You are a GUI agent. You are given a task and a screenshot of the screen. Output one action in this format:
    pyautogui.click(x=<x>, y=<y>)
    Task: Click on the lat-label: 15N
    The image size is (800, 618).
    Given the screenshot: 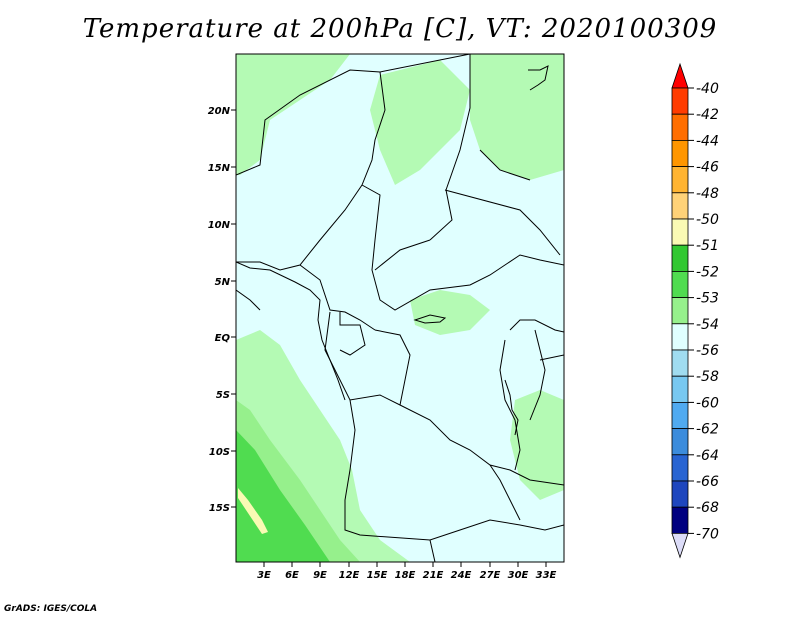 What is the action you would take?
    pyautogui.click(x=219, y=168)
    